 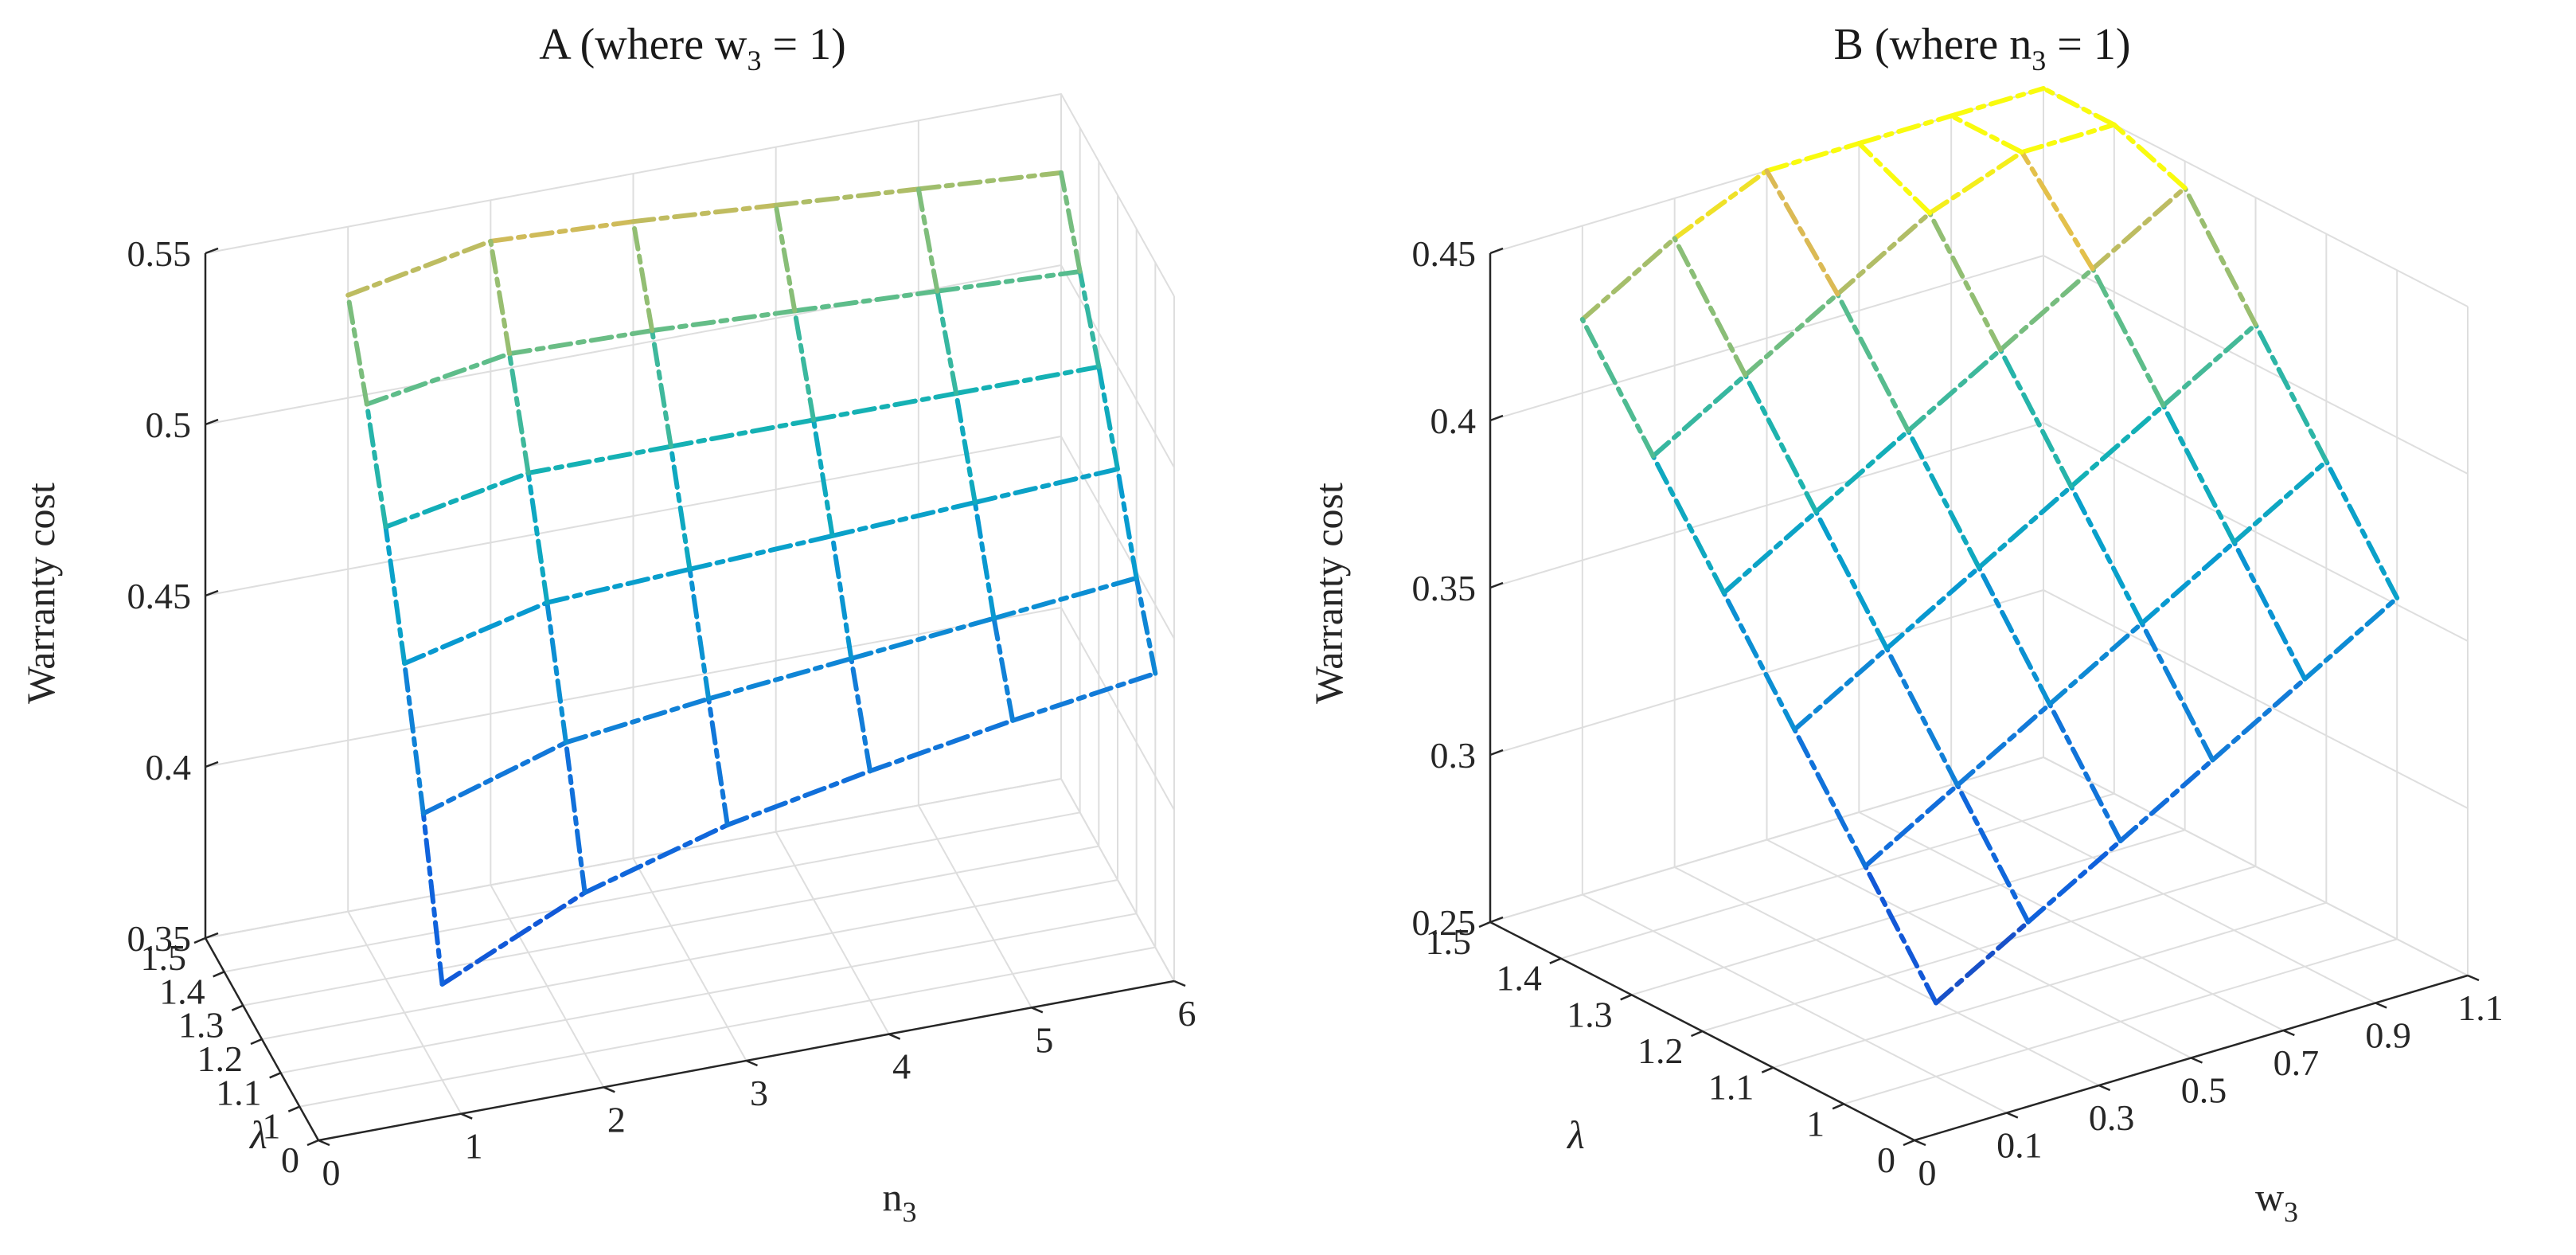 I want to click on panel-a-title: A (where w3 = 1), so click(x=692, y=48).